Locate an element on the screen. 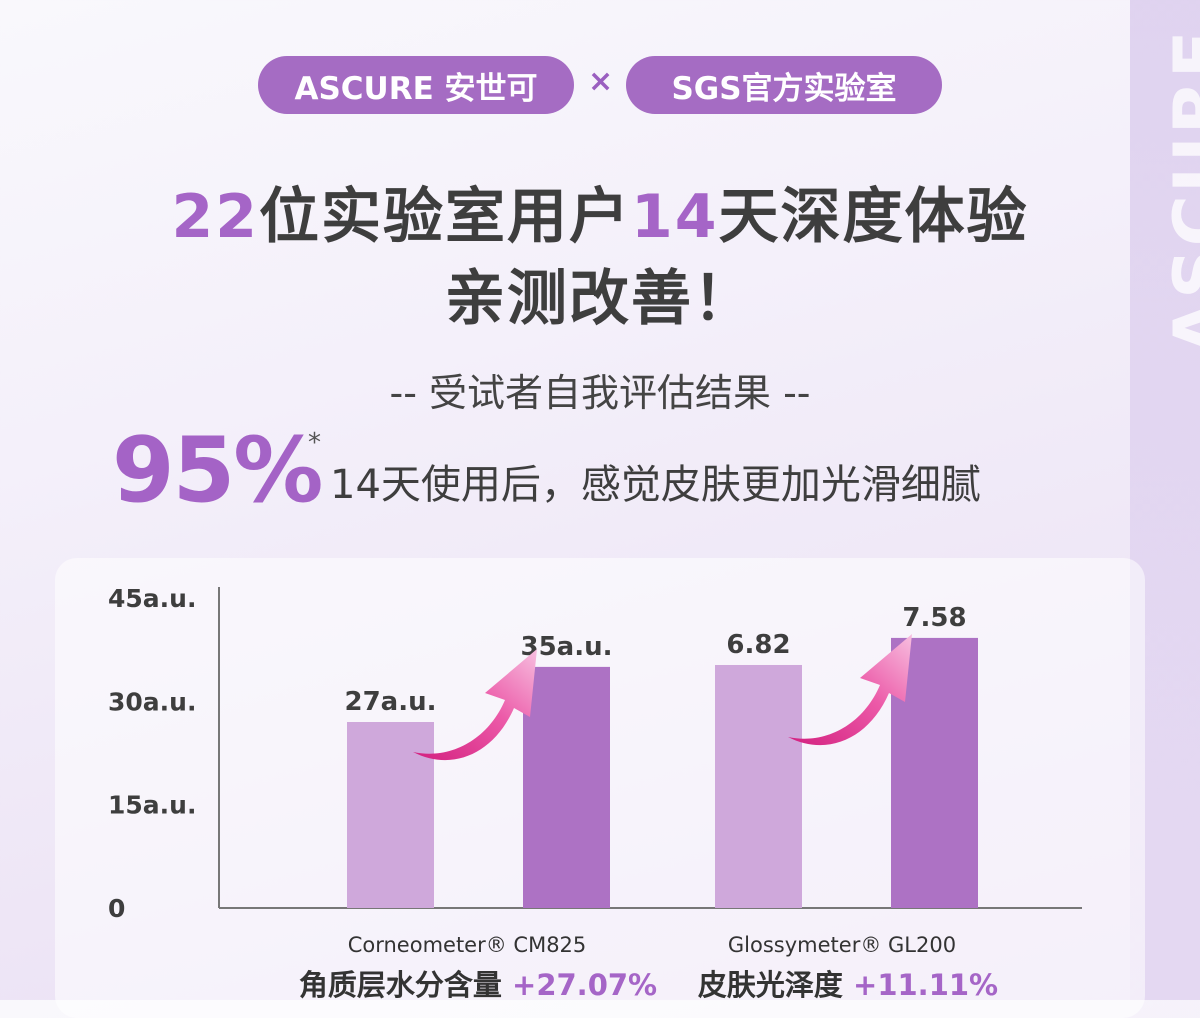 The image size is (1200, 1018). data-label-group1-before: 27a.u. is located at coordinates (391, 702).